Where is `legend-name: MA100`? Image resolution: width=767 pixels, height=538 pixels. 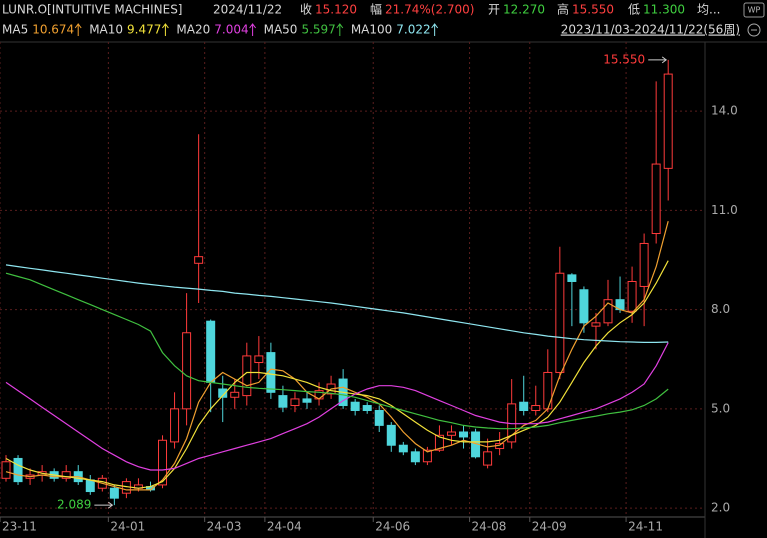
legend-name: MA100 is located at coordinates (371, 30).